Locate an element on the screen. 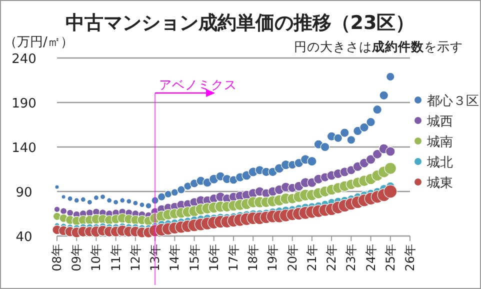 This screenshot has width=481, height=289. y-tick-label: 40 is located at coordinates (24, 237).